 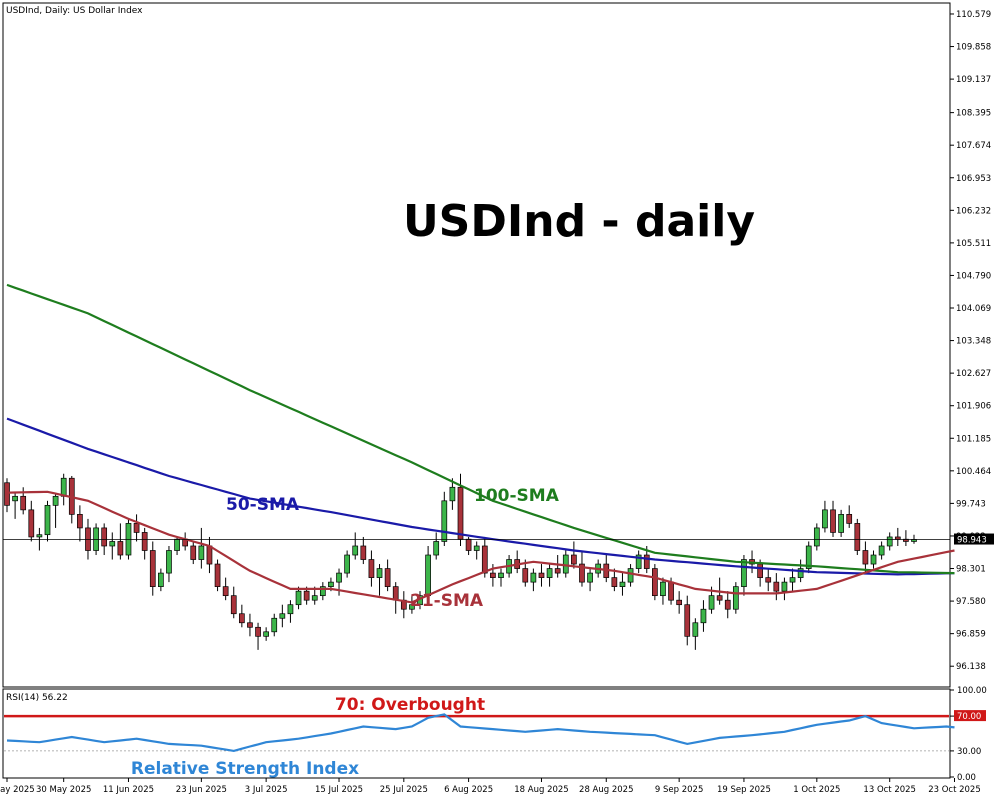 What do you see at coordinates (971, 504) in the screenshot?
I see `y-tick-label: 99.743` at bounding box center [971, 504].